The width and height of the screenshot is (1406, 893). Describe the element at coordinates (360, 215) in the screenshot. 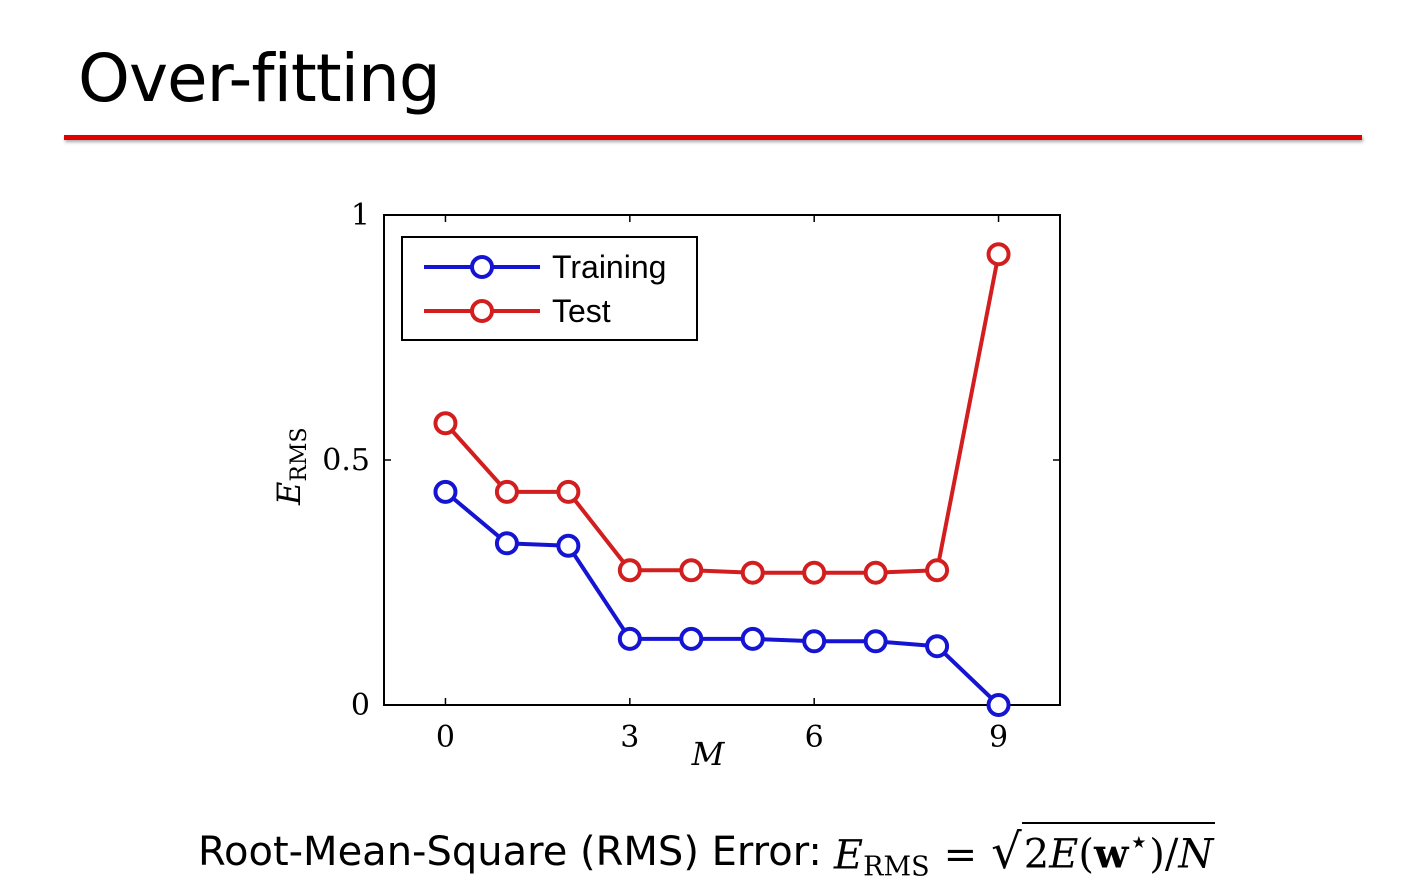

I see `y-tick-label: 1` at that location.